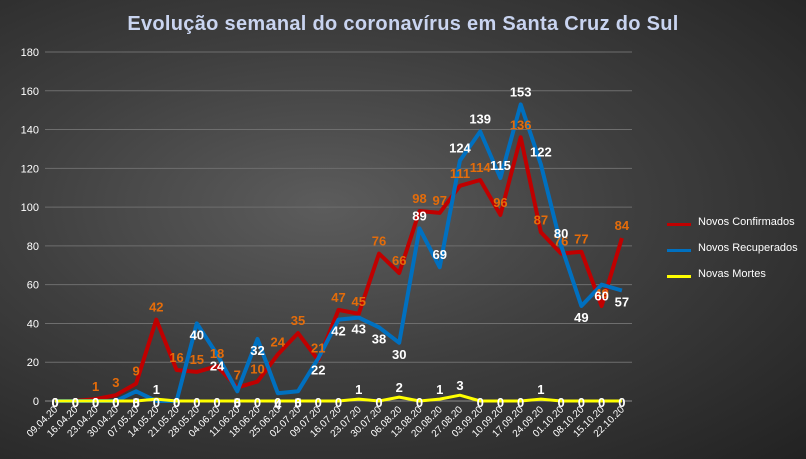 The image size is (806, 459). I want to click on data-label: 45, so click(359, 301).